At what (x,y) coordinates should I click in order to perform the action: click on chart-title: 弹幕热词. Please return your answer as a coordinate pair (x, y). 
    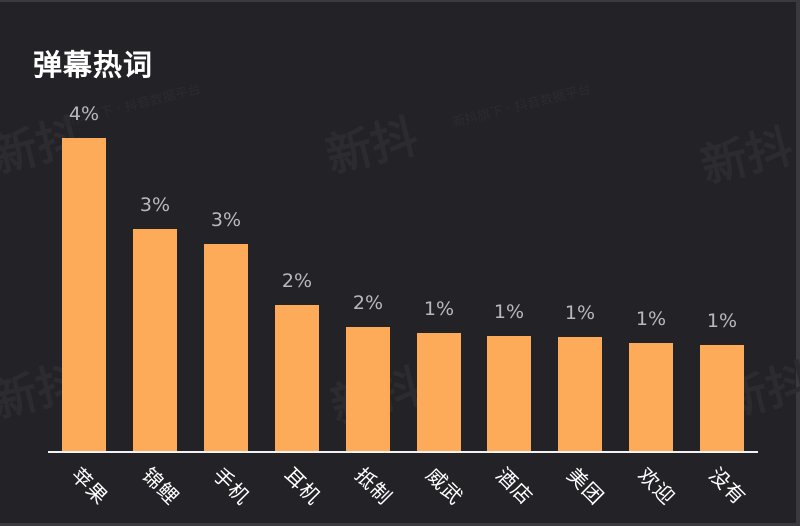
    Looking at the image, I should click on (93, 65).